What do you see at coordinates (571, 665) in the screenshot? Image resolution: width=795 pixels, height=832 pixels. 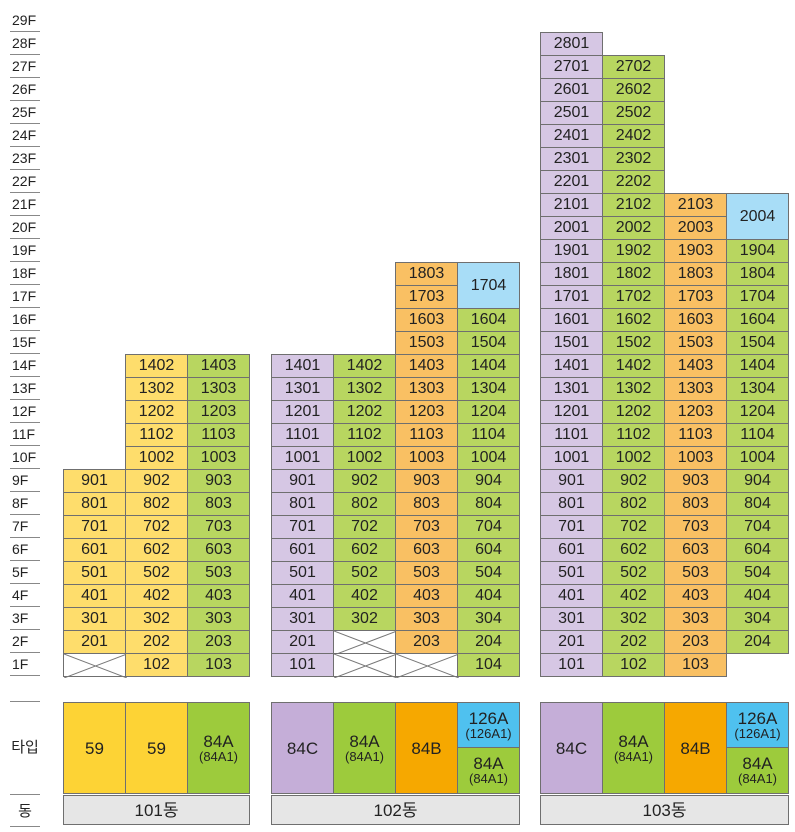 I see `unit-cell: 101` at bounding box center [571, 665].